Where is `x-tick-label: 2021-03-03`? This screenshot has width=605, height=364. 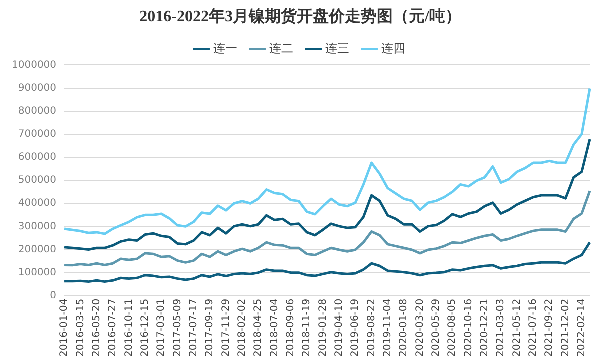 x-tick-label: 2021-03-03 is located at coordinates (501, 328).